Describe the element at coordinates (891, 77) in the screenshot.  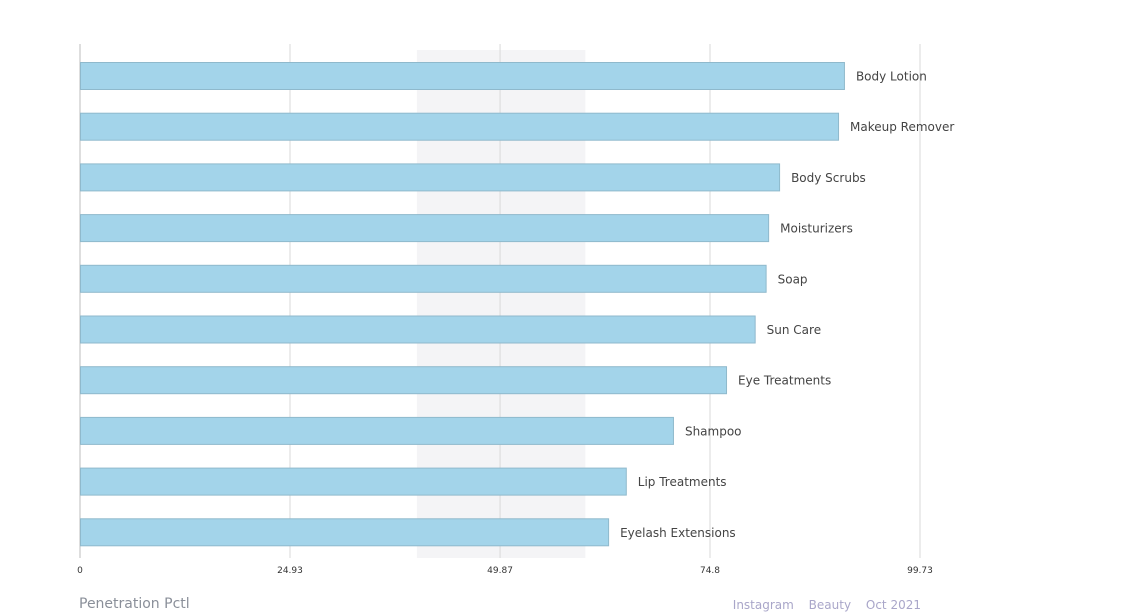
I see `bar-label: Body Lotion` at that location.